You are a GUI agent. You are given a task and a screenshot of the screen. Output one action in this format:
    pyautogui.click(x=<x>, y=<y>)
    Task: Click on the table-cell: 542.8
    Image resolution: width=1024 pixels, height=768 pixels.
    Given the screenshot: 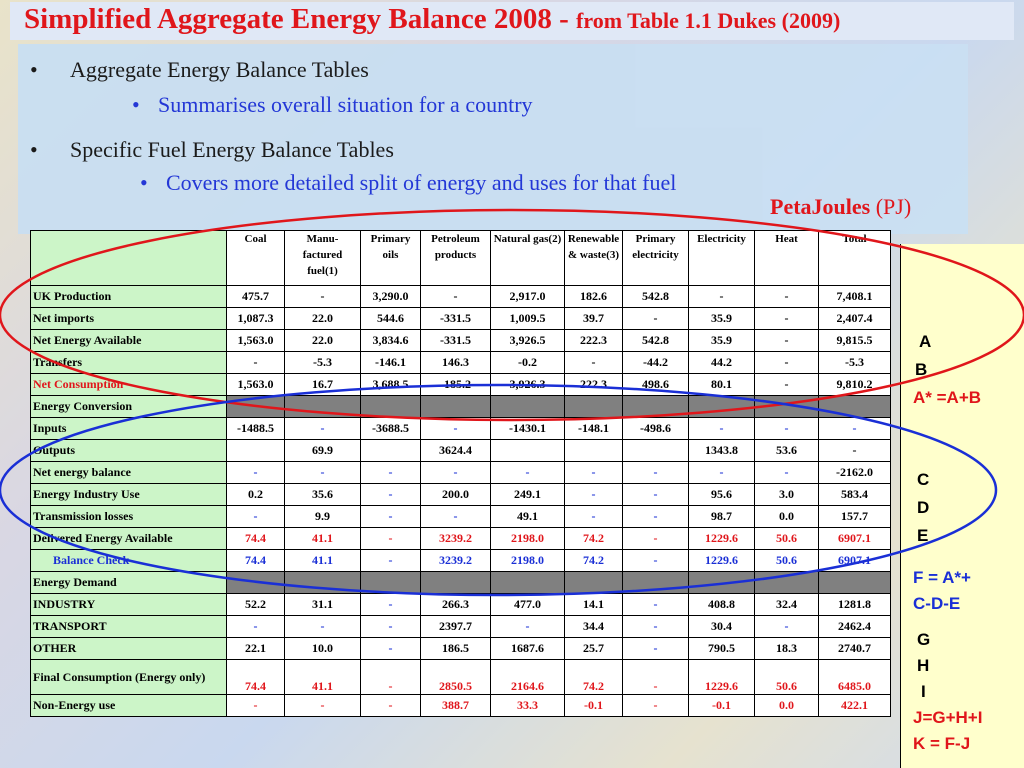 What is the action you would take?
    pyautogui.click(x=655, y=296)
    